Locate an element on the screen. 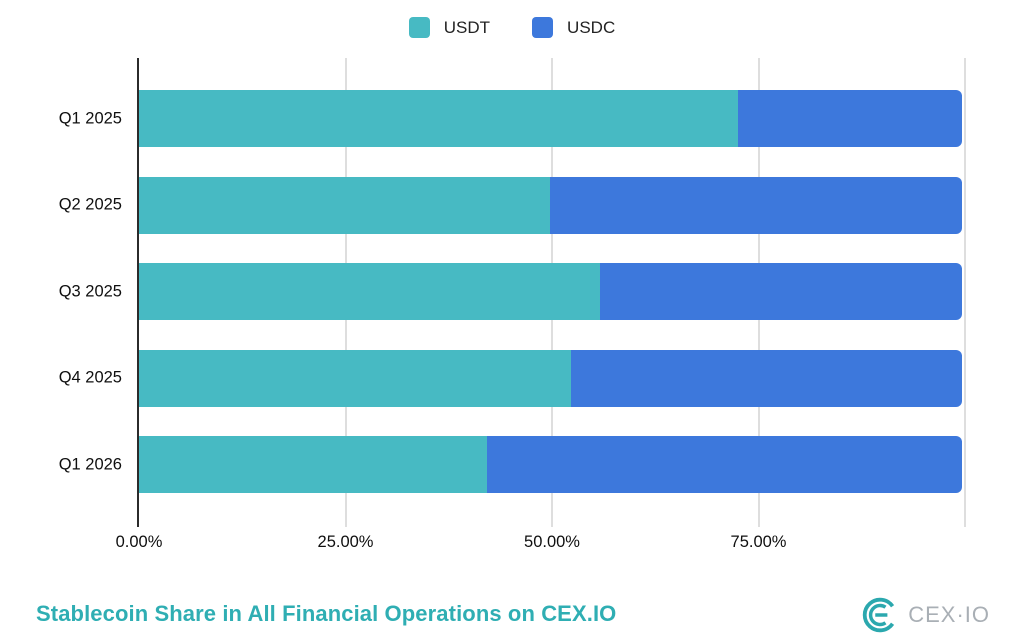 Image resolution: width=1024 pixels, height=639 pixels. legend-label: USDT is located at coordinates (467, 27).